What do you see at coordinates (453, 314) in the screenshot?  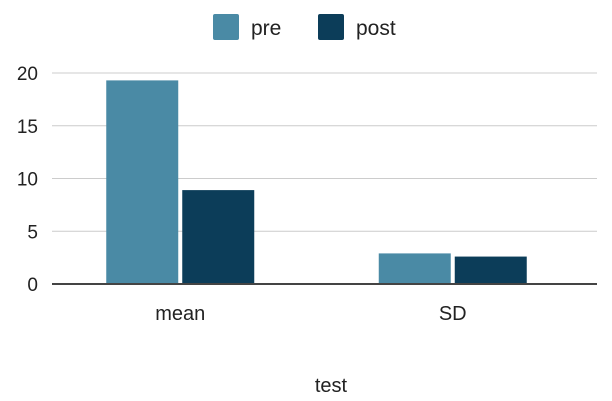 I see `x-tick-label: SD` at bounding box center [453, 314].